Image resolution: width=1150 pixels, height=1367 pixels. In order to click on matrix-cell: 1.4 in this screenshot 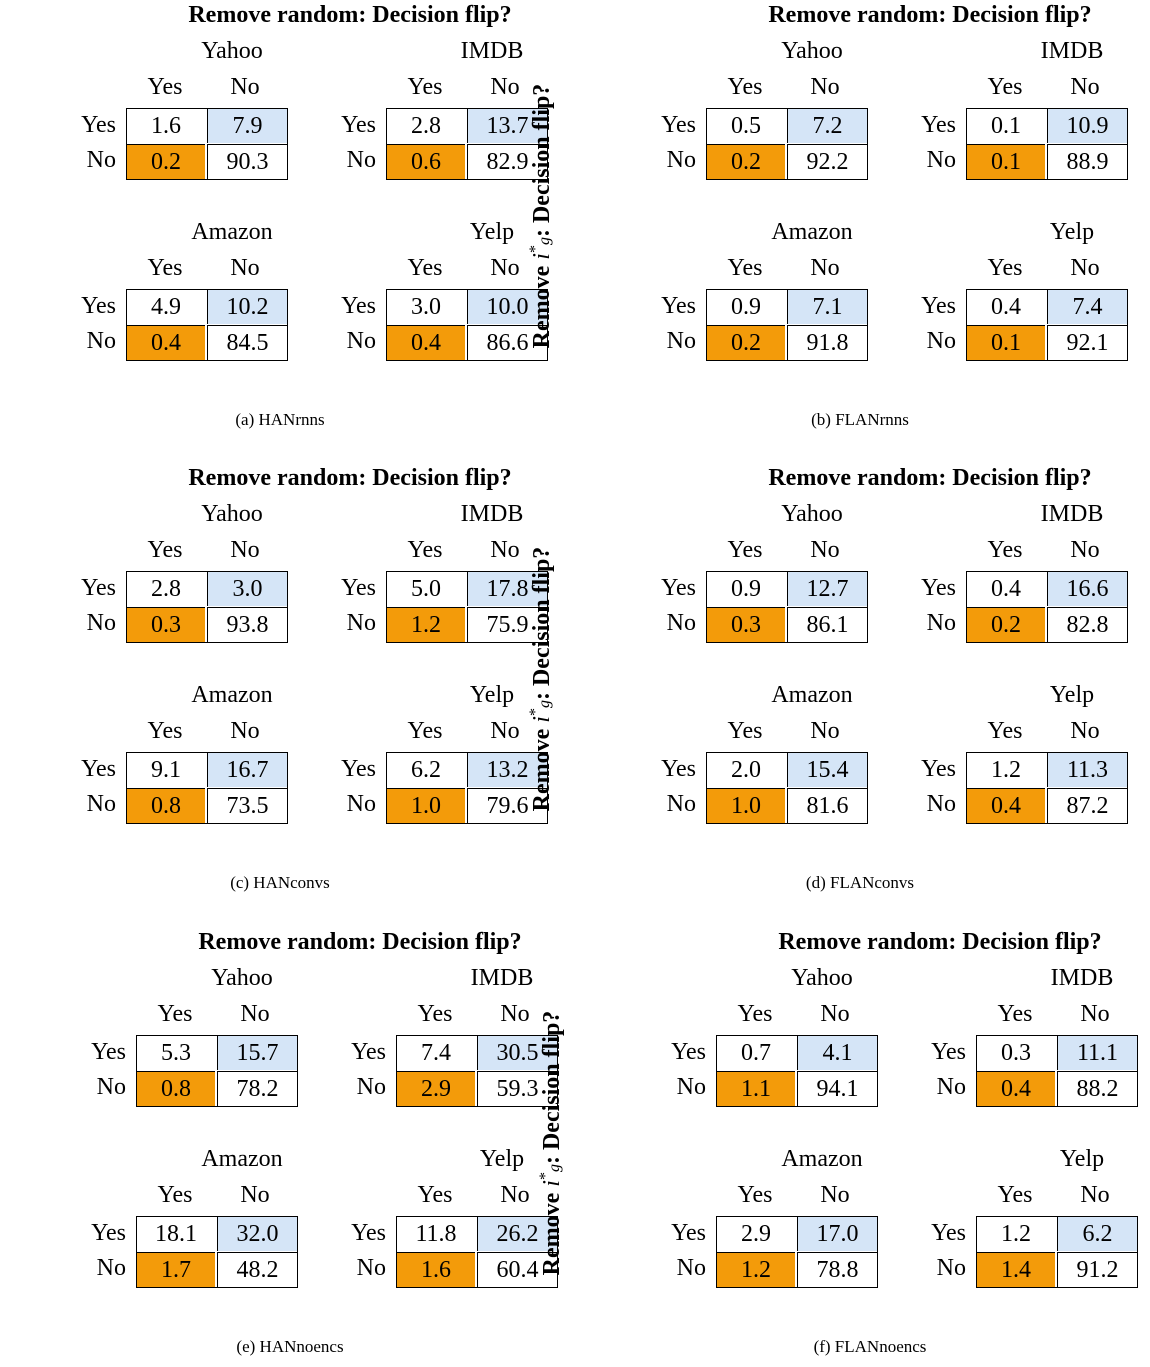, I will do `click(1016, 1269)`.